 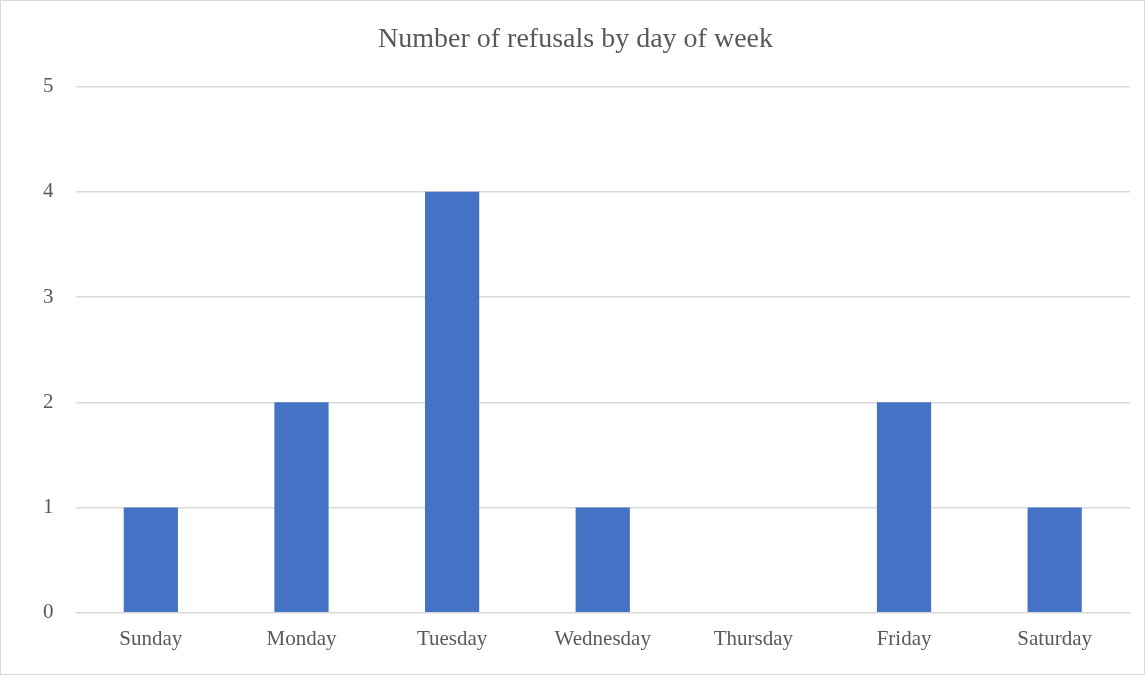 What do you see at coordinates (753, 637) in the screenshot?
I see `x-tick-label: Thursday` at bounding box center [753, 637].